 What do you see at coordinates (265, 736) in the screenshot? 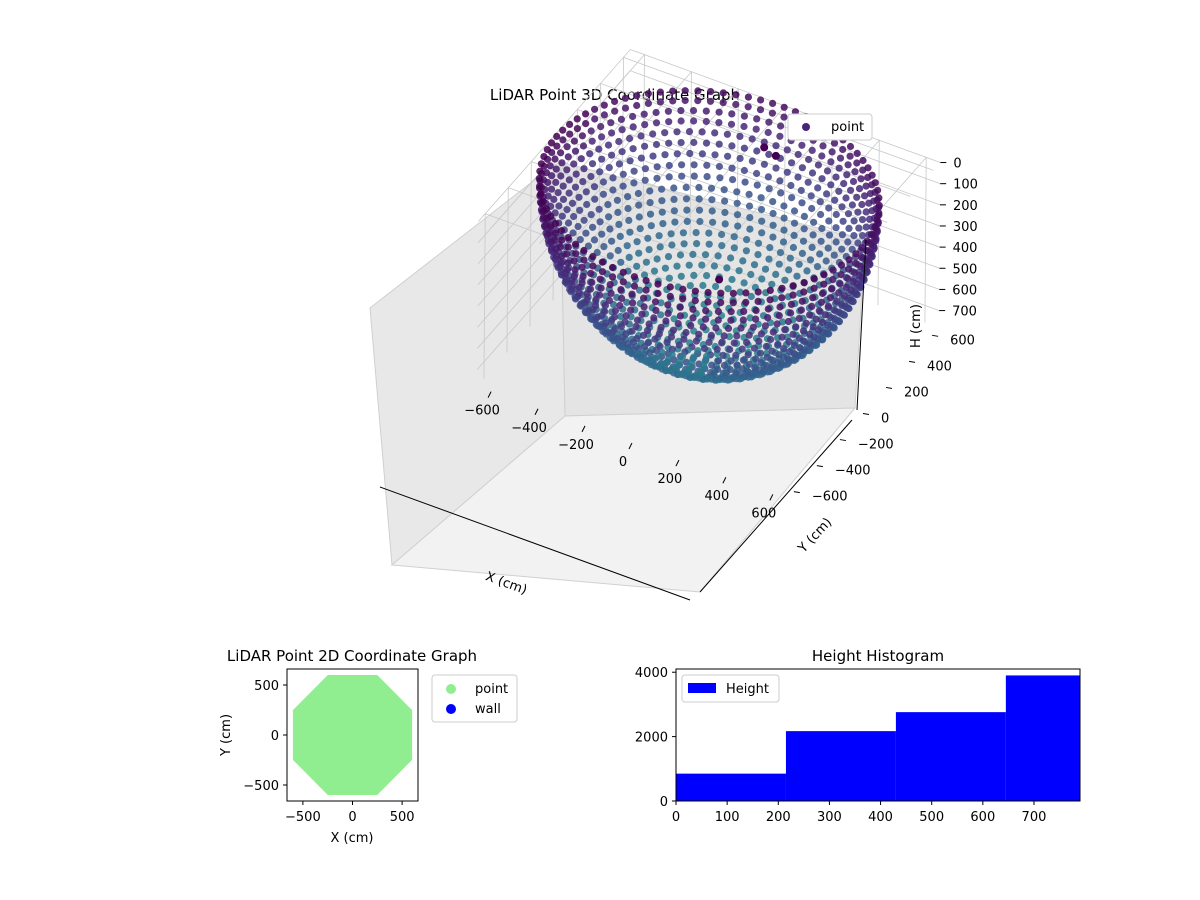
I see `y-ticks-2d: −500 0 500` at bounding box center [265, 736].